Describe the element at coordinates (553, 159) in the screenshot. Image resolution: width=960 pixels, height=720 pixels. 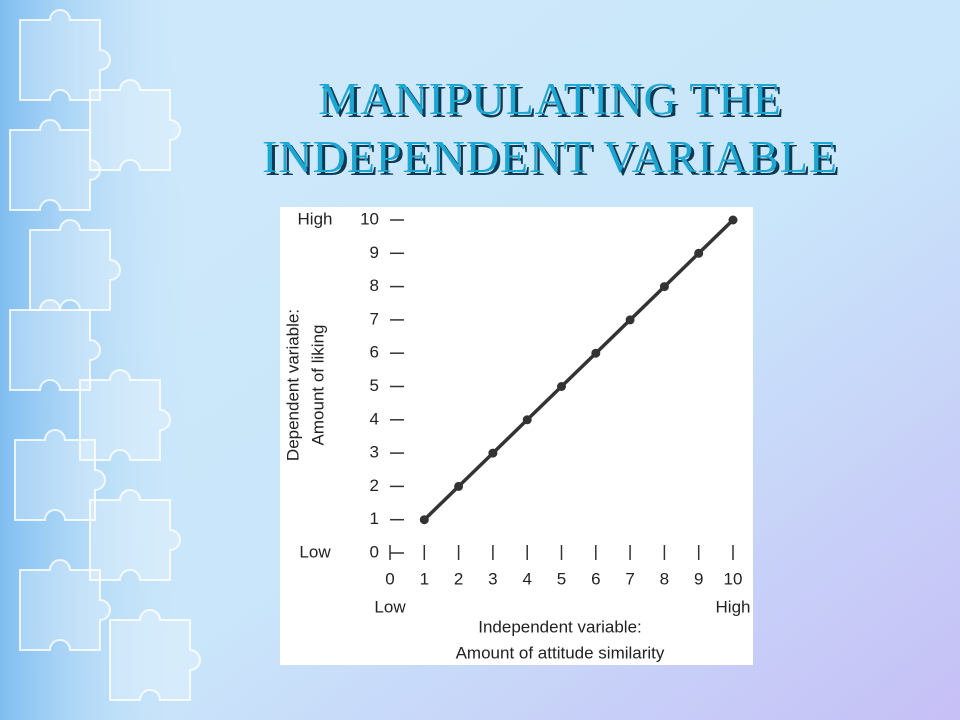
I see `title-shadow: INDEPENDENT VARIABLE` at that location.